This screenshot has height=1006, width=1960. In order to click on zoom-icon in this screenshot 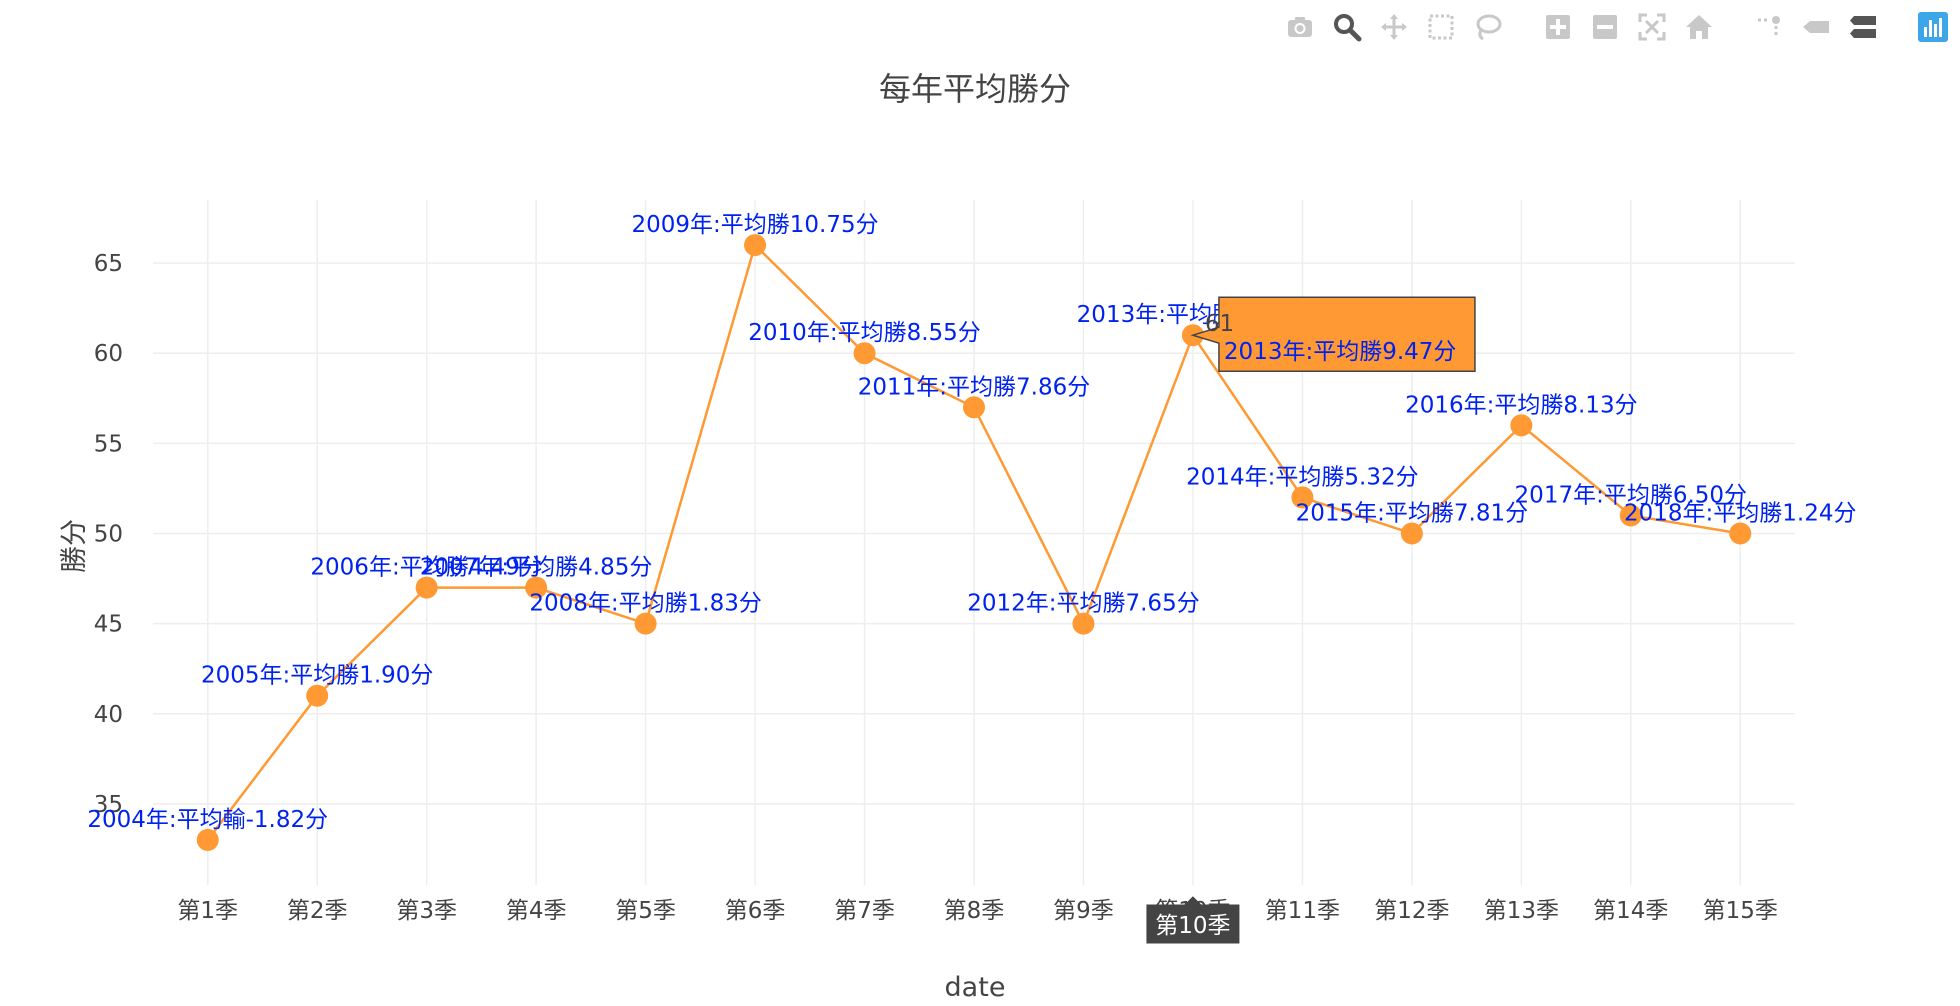, I will do `click(1347, 27)`.